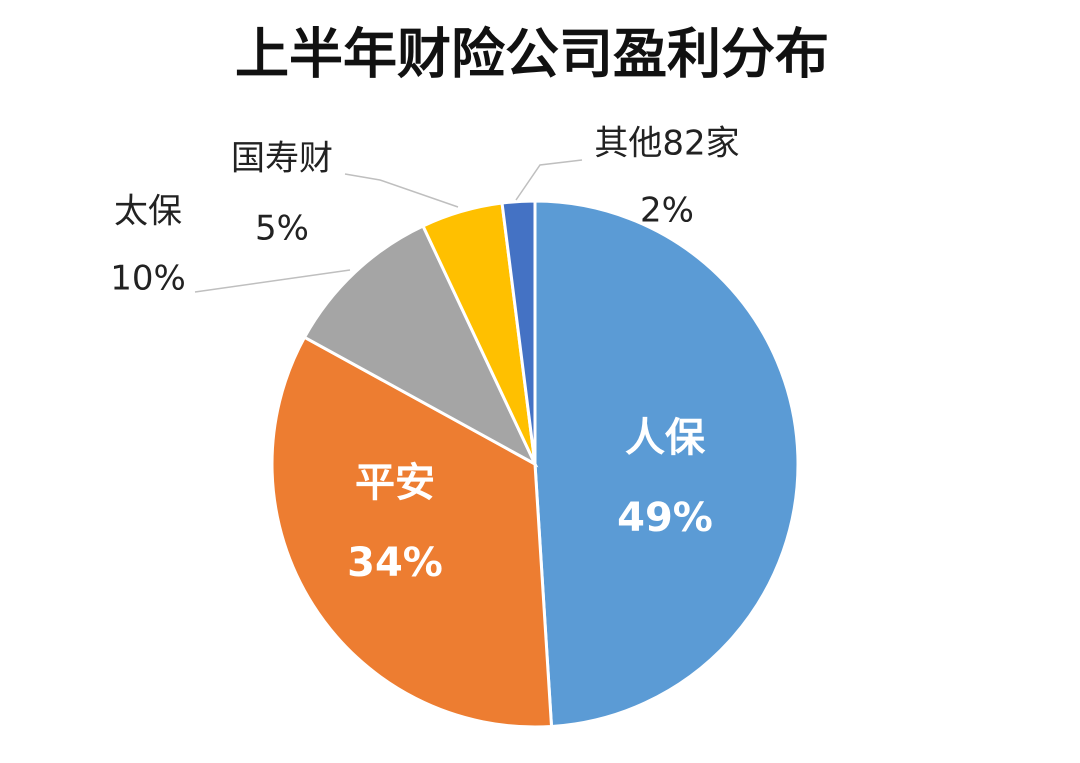  Describe the element at coordinates (665, 518) in the screenshot. I see `slice-label: 49%` at that location.